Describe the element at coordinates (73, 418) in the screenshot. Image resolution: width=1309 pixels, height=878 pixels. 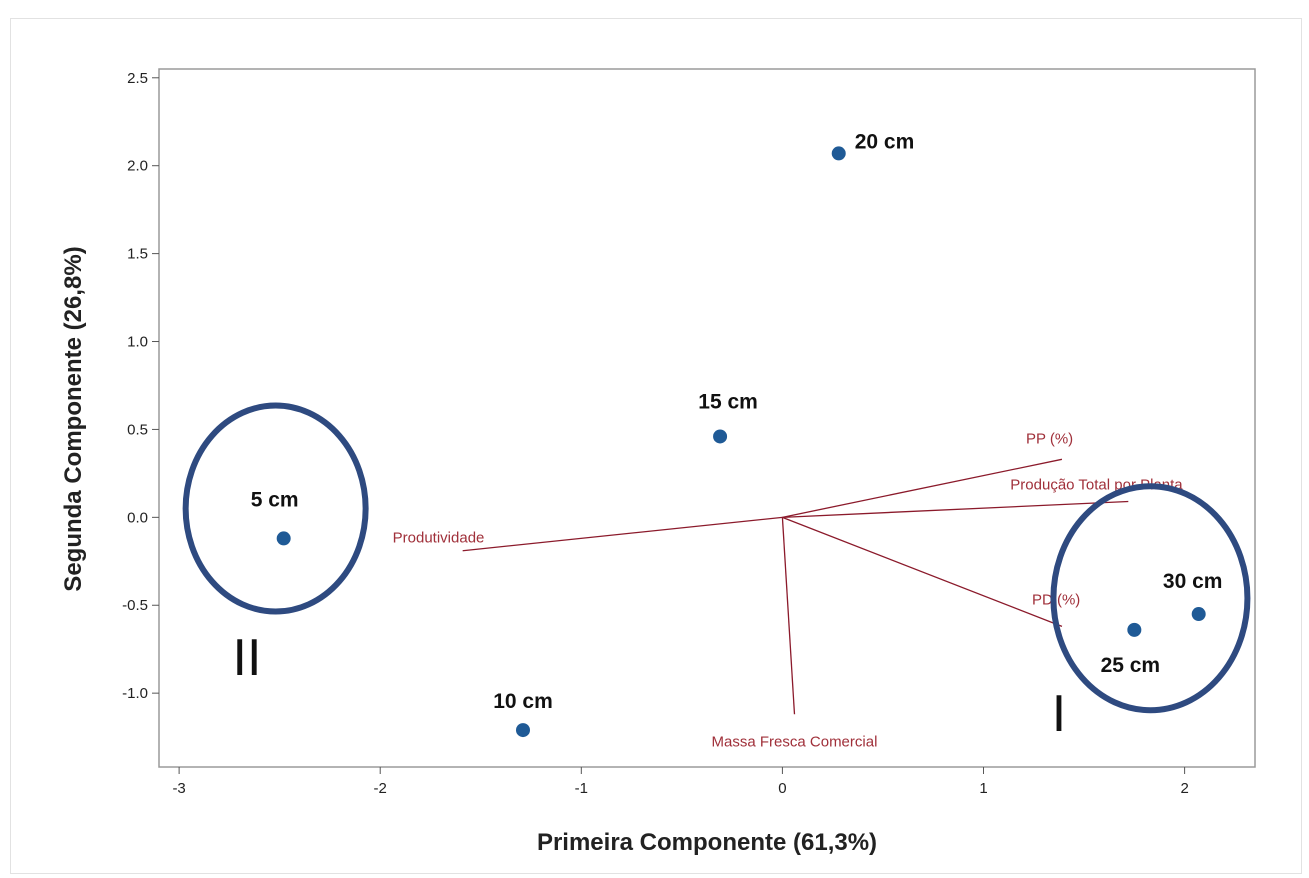
I see `y-axis-title: Segunda Componente (26,8%)` at that location.